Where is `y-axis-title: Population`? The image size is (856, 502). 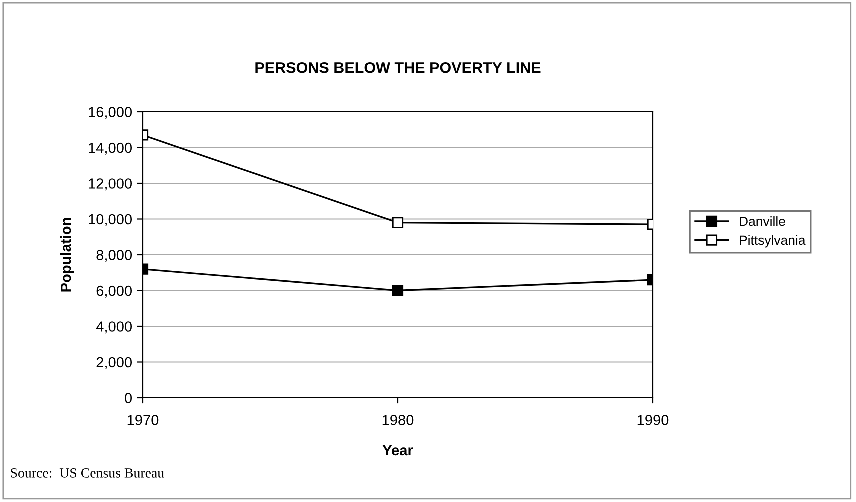
y-axis-title: Population is located at coordinates (67, 255).